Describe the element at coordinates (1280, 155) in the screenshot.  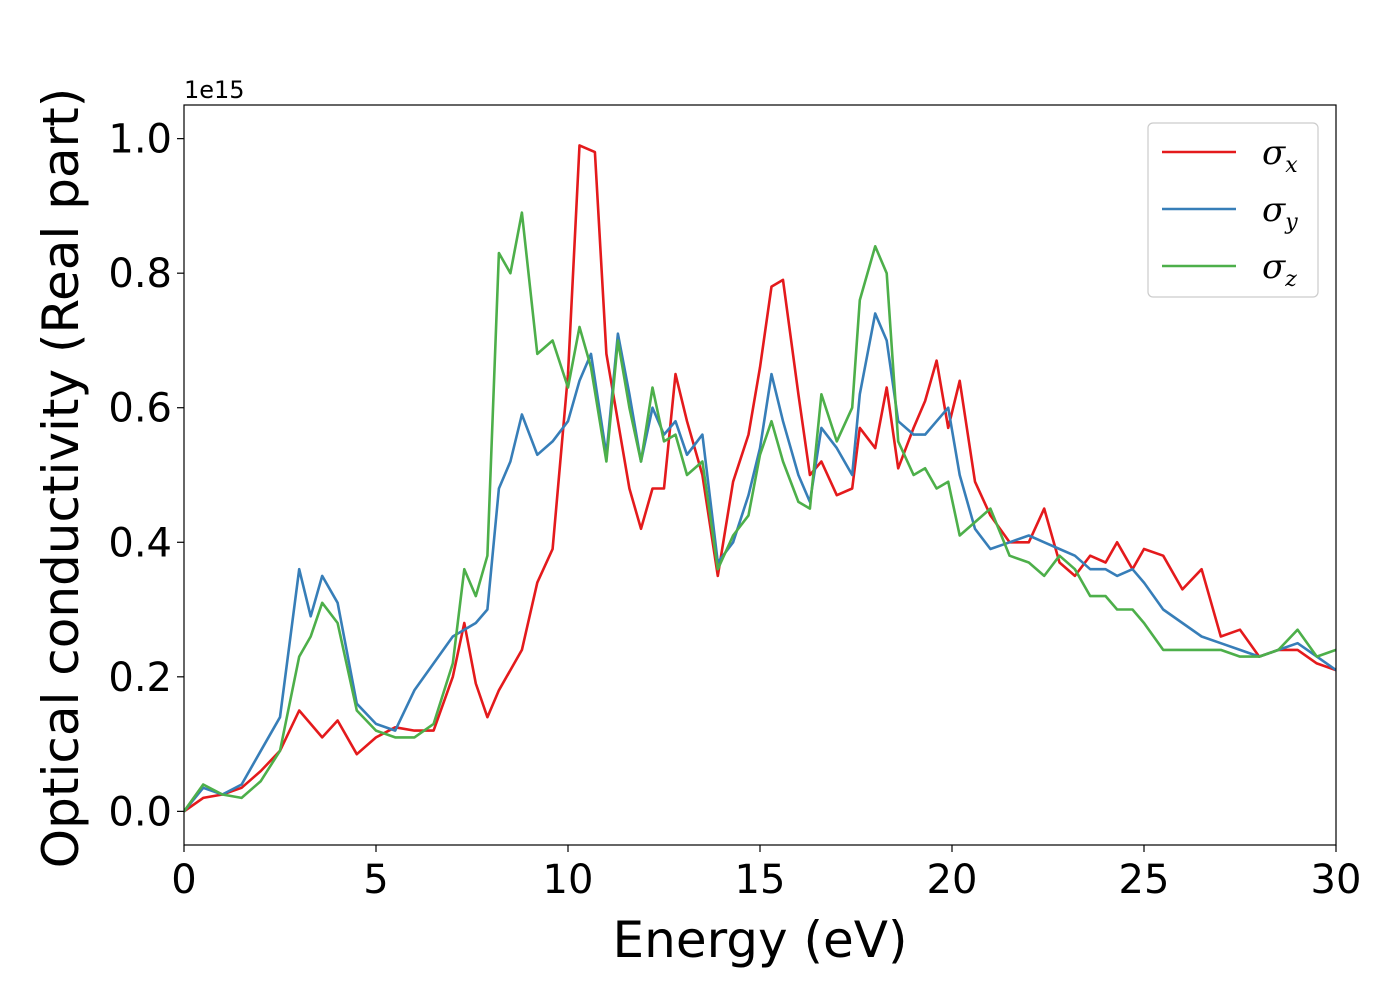
I see `legend-label-x: σx` at that location.